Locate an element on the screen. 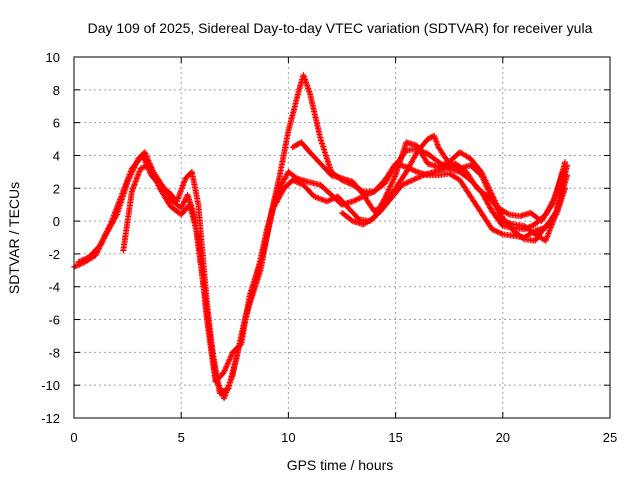  y-tick-label: 0 is located at coordinates (56, 221).